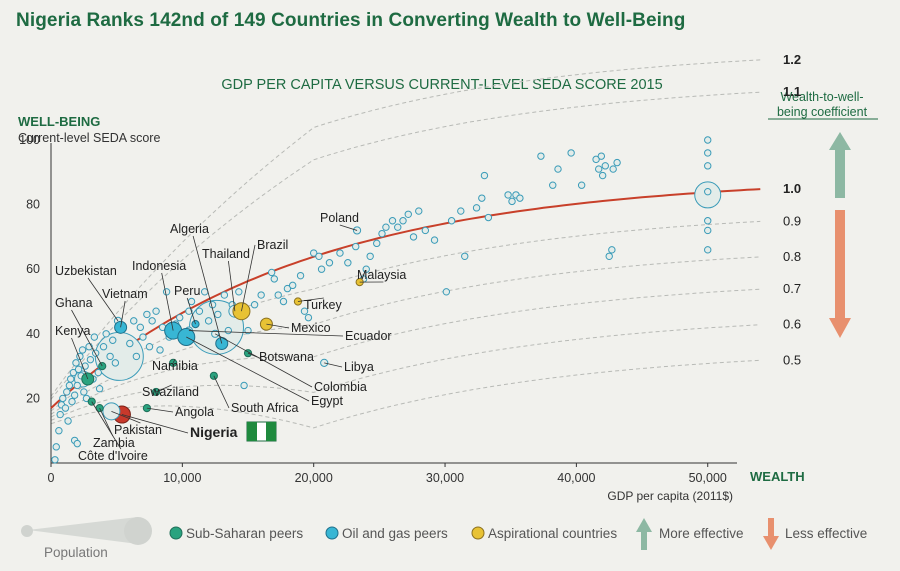 The image size is (900, 571). What do you see at coordinates (86, 531) in the screenshot?
I see `population-size-legend-icon` at bounding box center [86, 531].